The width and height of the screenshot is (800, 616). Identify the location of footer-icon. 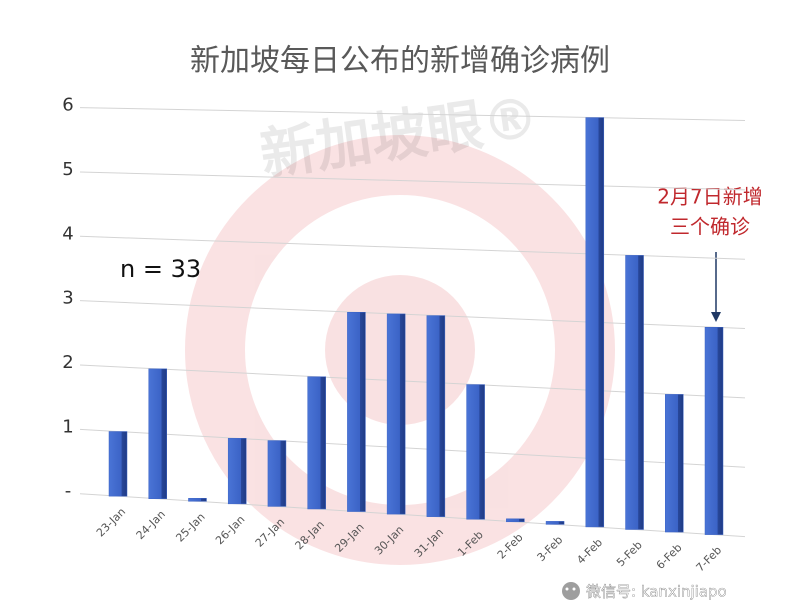
(571, 591).